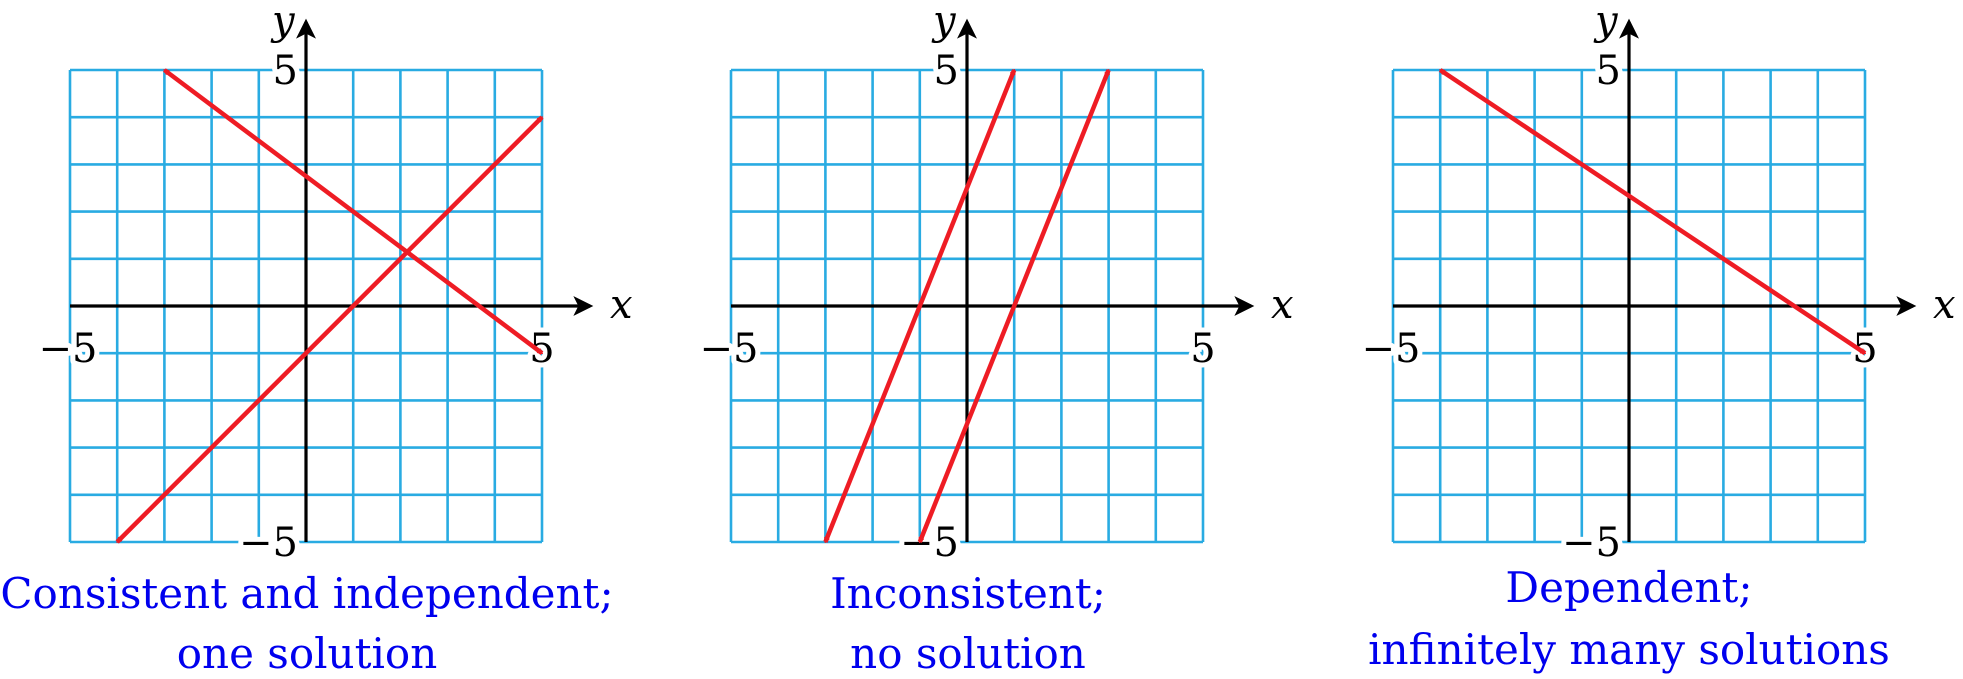 The image size is (1963, 679). What do you see at coordinates (307, 653) in the screenshot?
I see `chart-caption-line: one solution` at bounding box center [307, 653].